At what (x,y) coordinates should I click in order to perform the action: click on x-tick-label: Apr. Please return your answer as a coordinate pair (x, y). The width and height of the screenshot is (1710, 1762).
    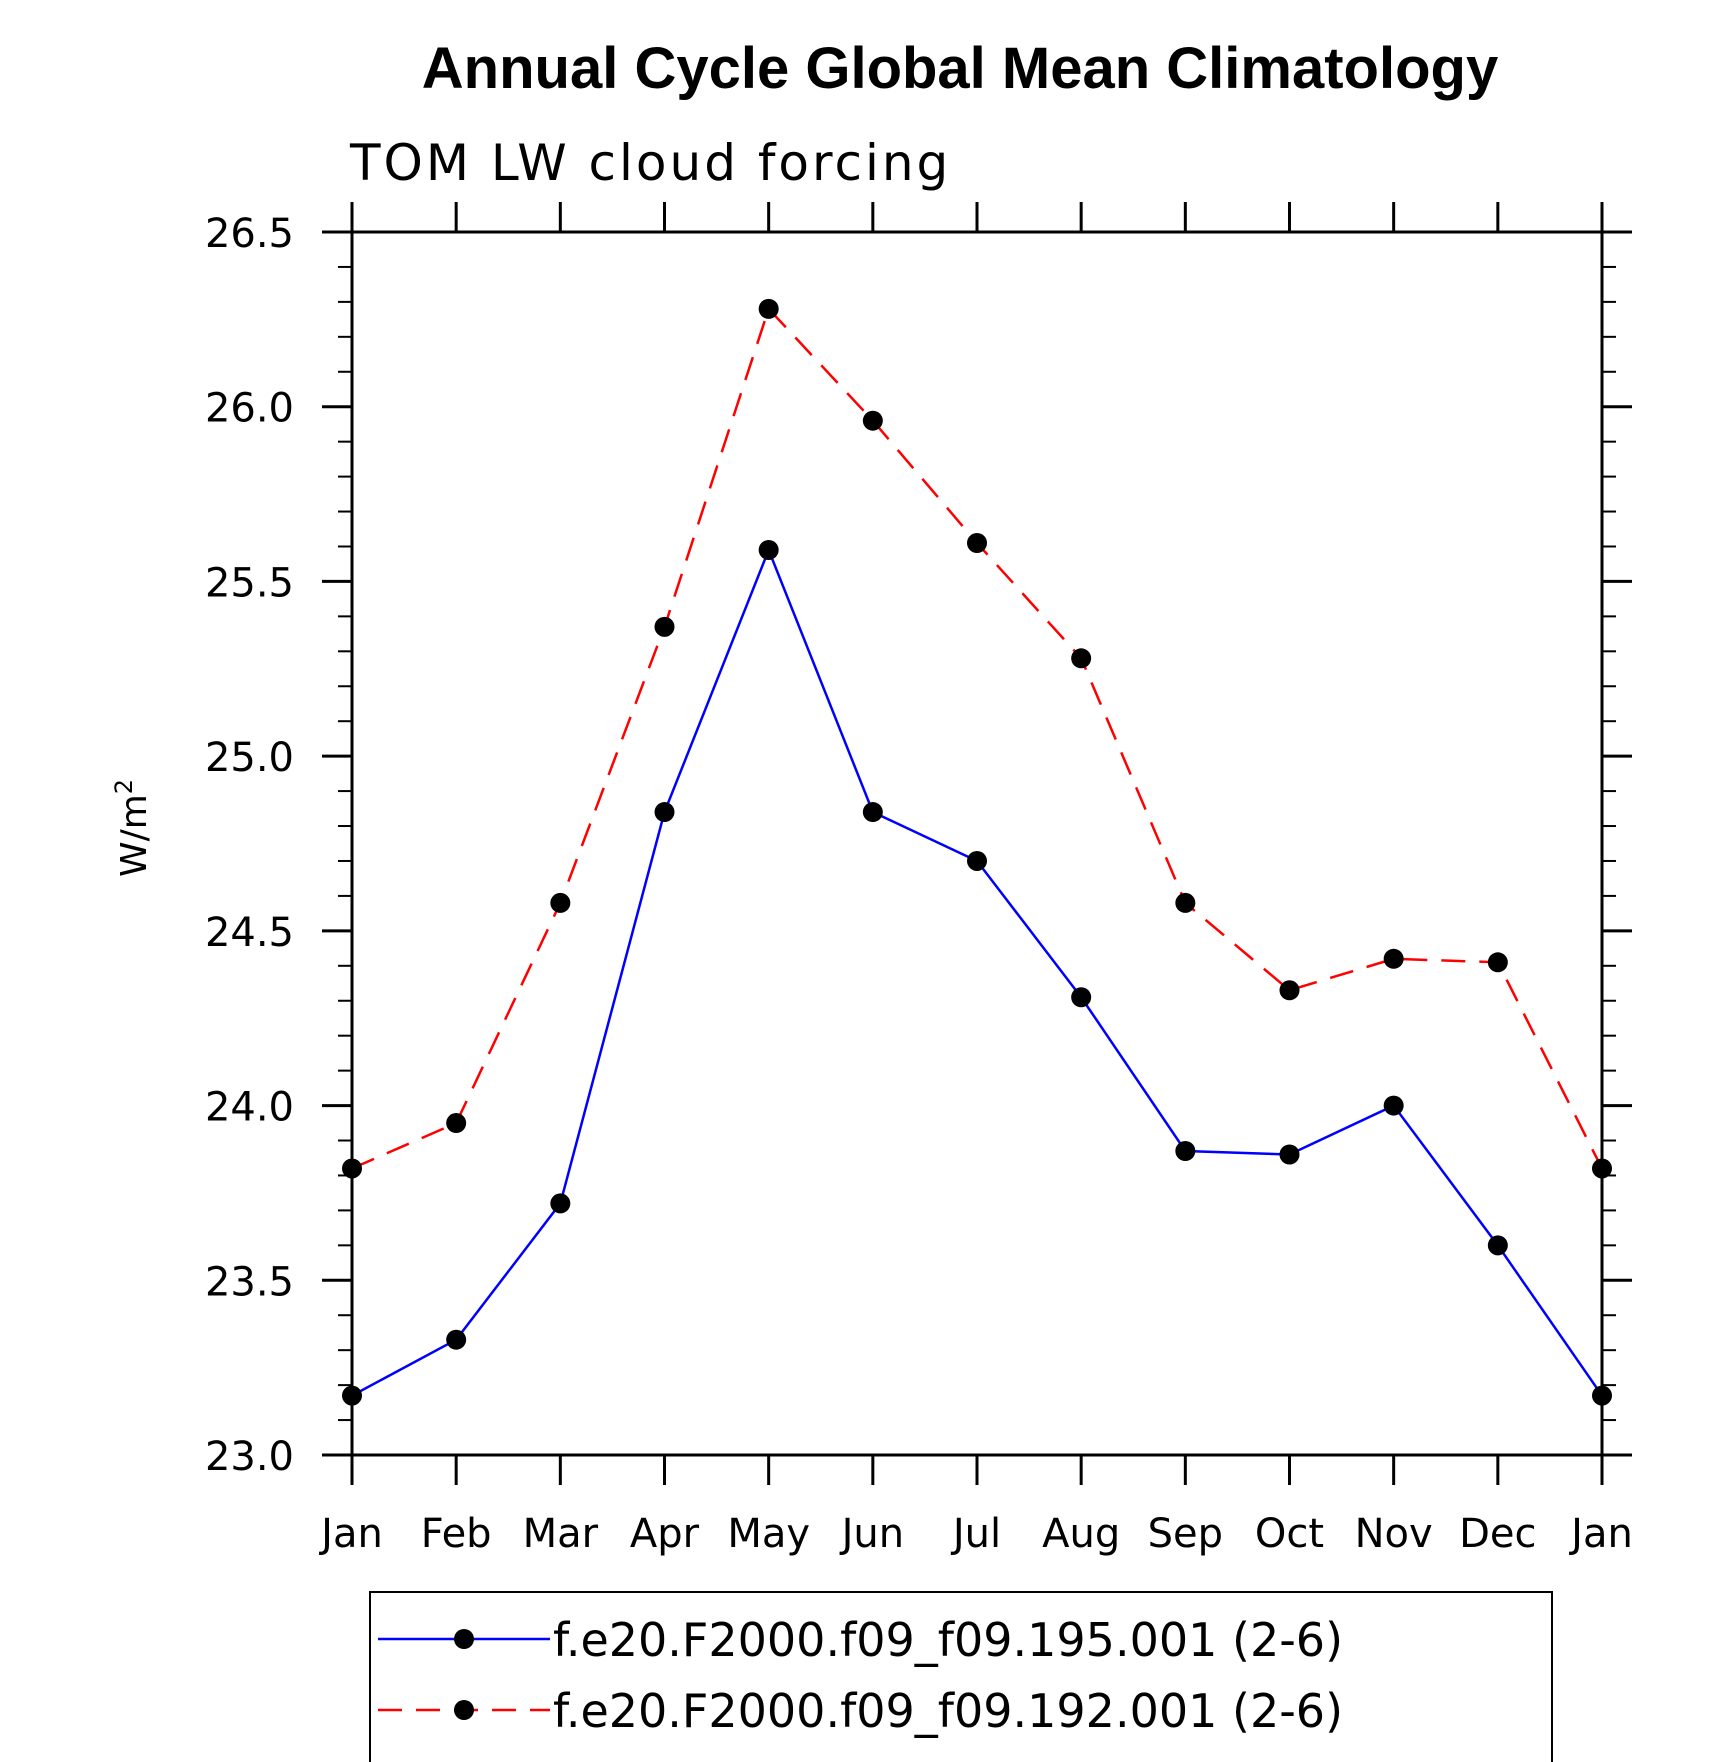
    Looking at the image, I should click on (665, 1534).